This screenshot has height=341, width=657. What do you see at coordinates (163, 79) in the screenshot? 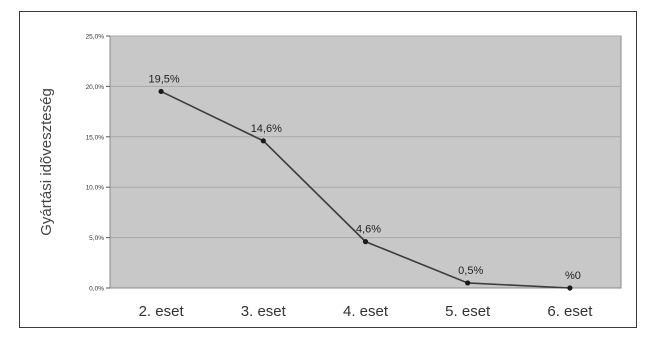
I see `data-label: 19,5%` at bounding box center [163, 79].